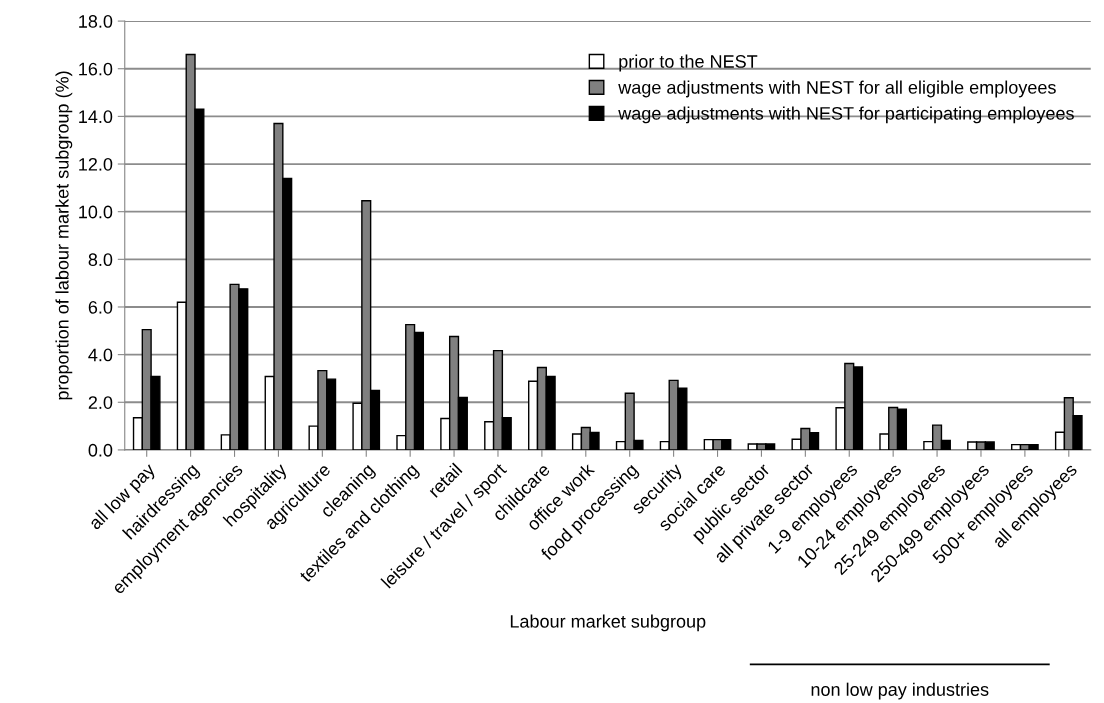 The width and height of the screenshot is (1104, 703). Describe the element at coordinates (608, 623) in the screenshot. I see `x-axis-title: Labour market subgroup` at that location.